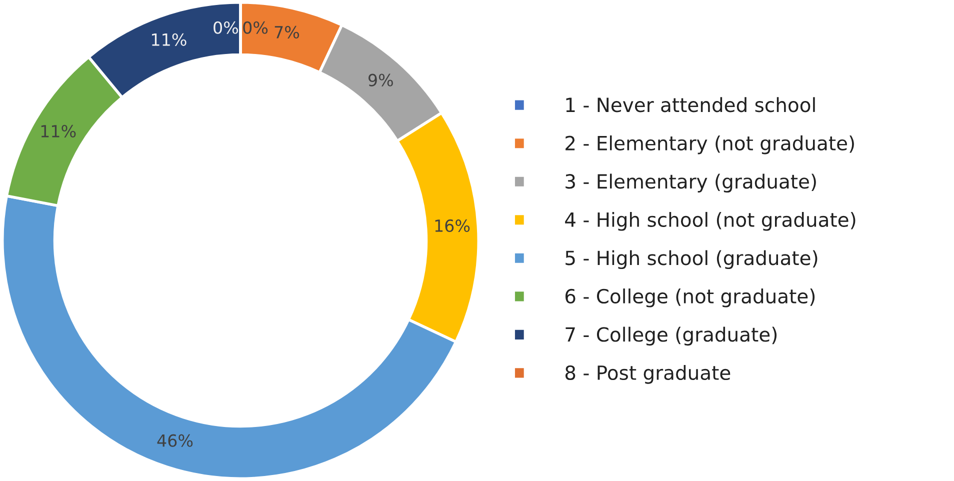 This screenshot has height=481, width=954. What do you see at coordinates (690, 298) in the screenshot?
I see `legend-label: 6 - College (not graduate)` at bounding box center [690, 298].